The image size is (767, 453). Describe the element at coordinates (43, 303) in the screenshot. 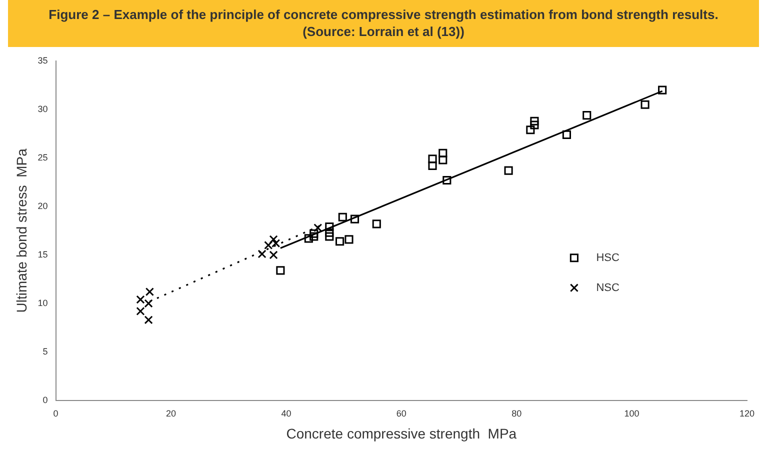

I see `y-tick-label: 10` at that location.